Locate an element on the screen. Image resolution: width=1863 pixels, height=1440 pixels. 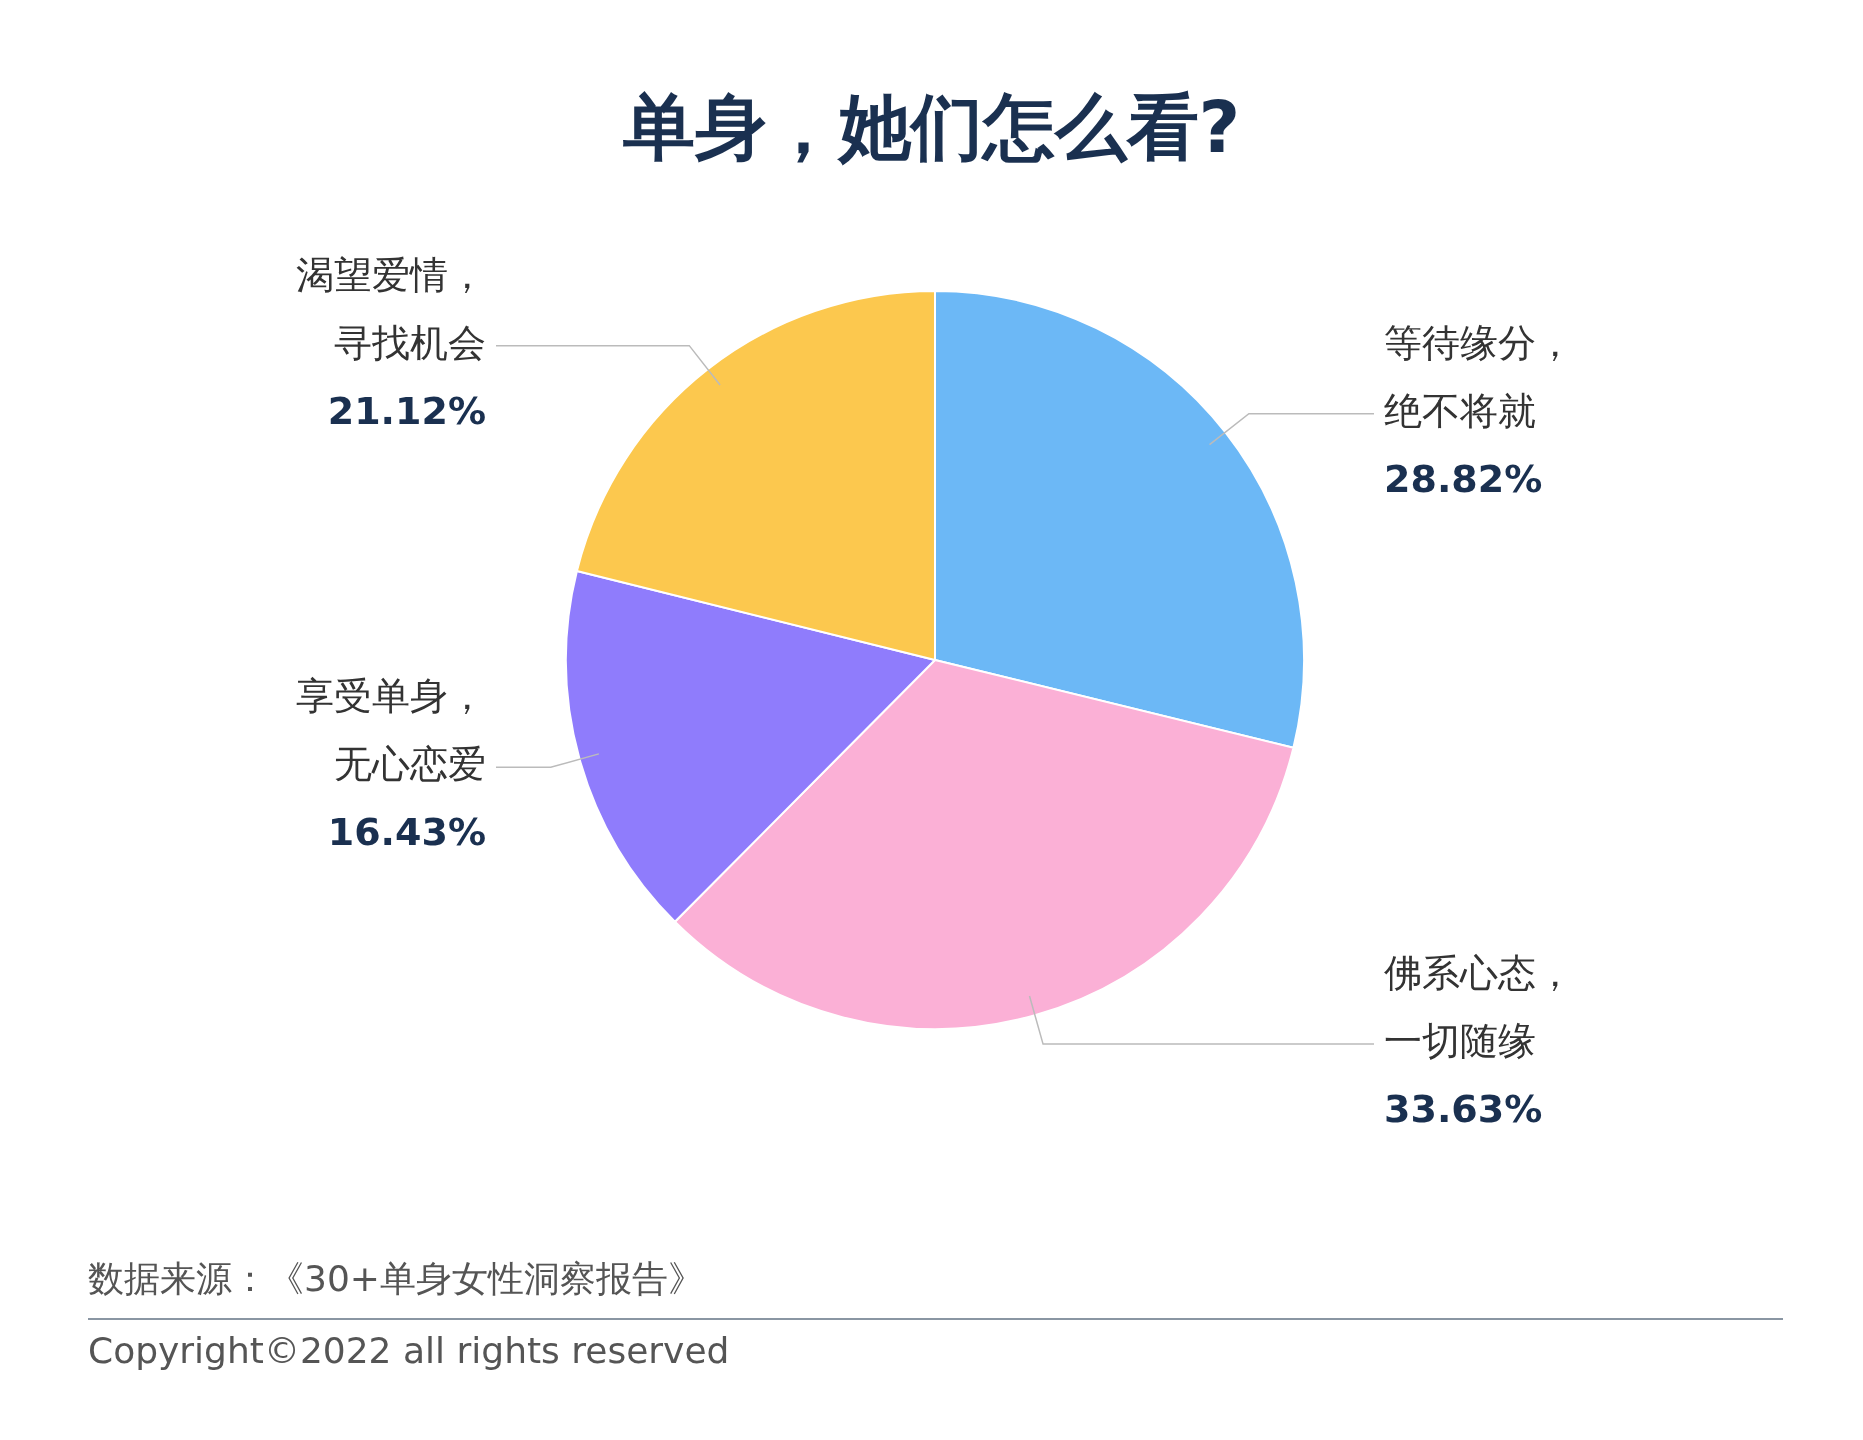
slice-label: 享受单身，无心恋爱 is located at coordinates (391, 730).